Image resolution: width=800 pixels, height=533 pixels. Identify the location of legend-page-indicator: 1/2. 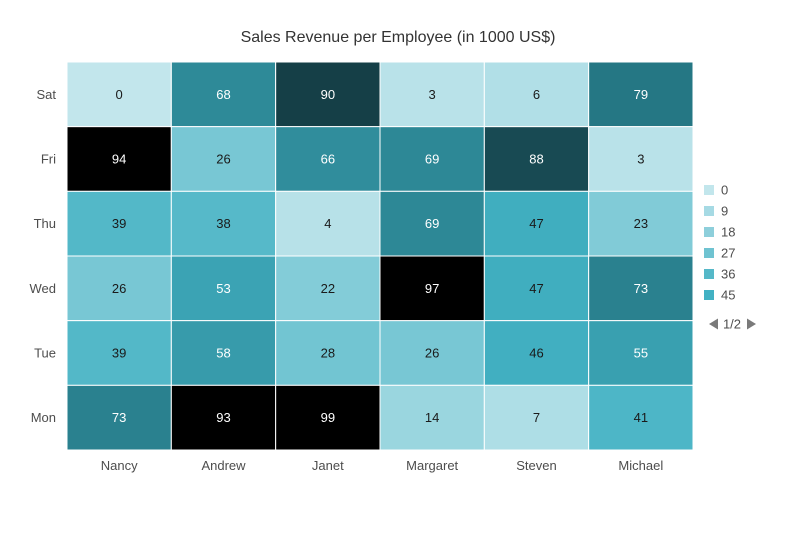
(732, 324).